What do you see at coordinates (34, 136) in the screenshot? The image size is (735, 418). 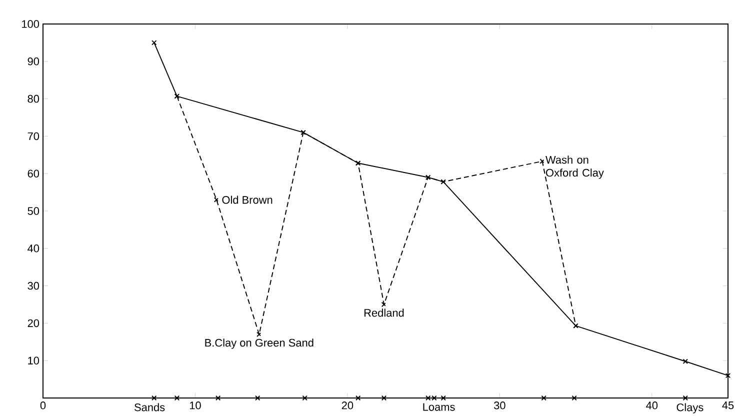 I see `y-tick-label: 70` at bounding box center [34, 136].